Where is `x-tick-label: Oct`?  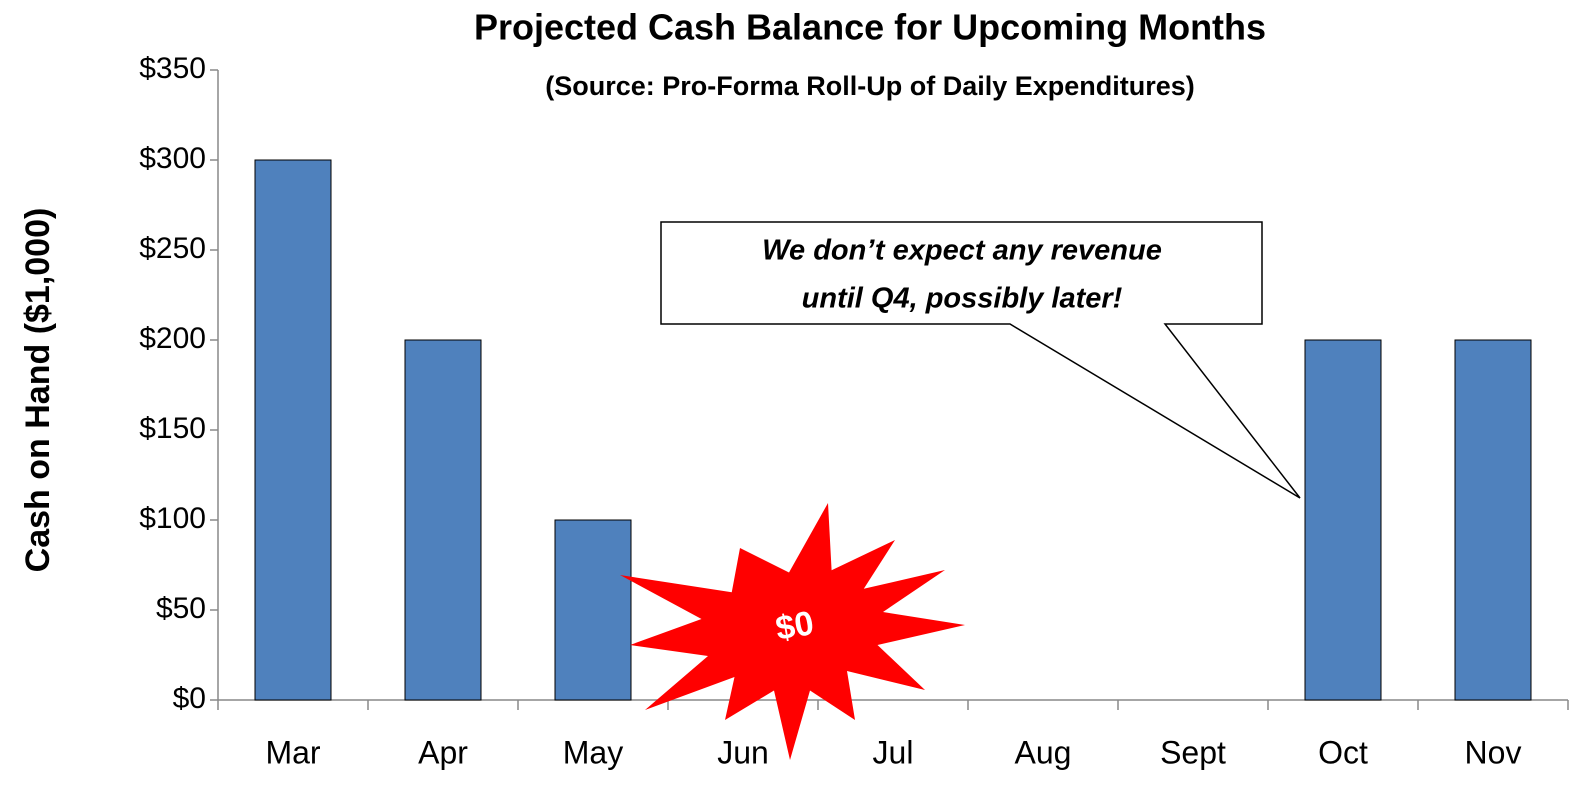 x-tick-label: Oct is located at coordinates (1343, 752).